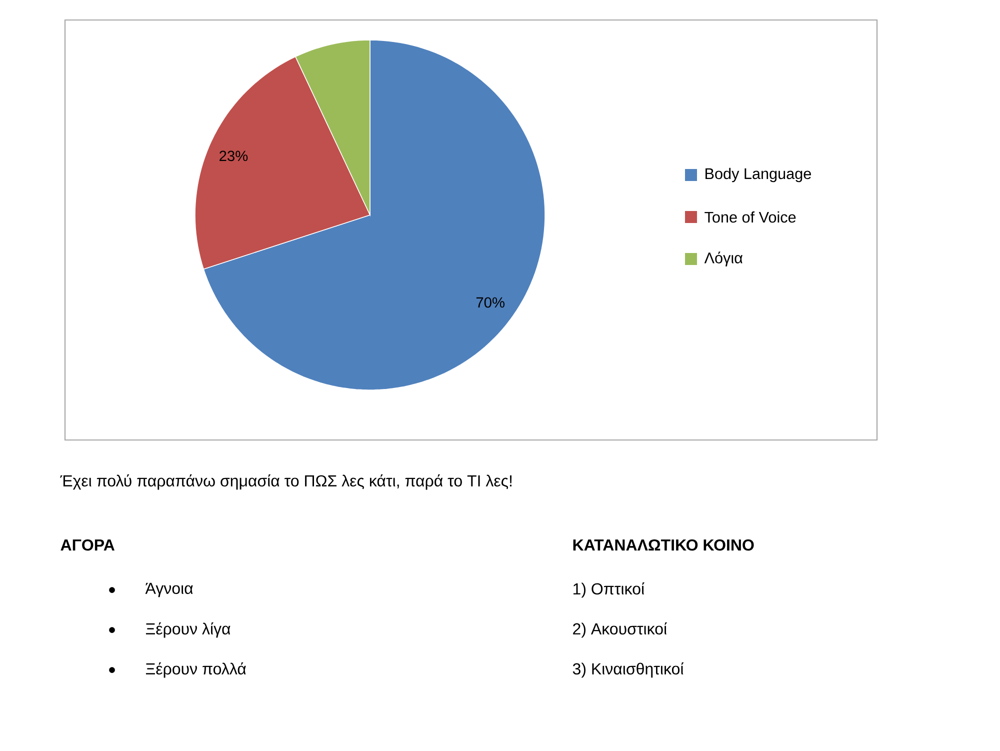 The image size is (1000, 751). I want to click on text: 1) Οπτικοί, so click(608, 590).